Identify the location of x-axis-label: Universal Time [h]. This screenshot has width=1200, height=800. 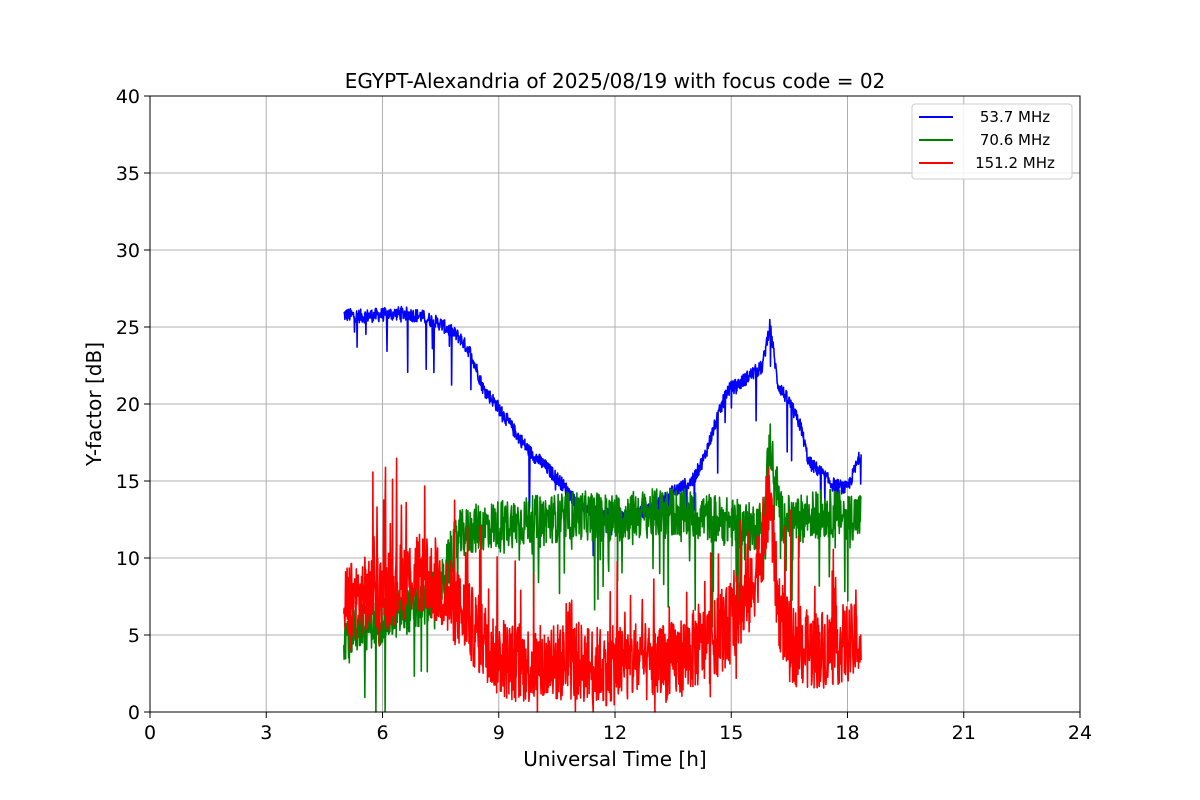
(614, 759).